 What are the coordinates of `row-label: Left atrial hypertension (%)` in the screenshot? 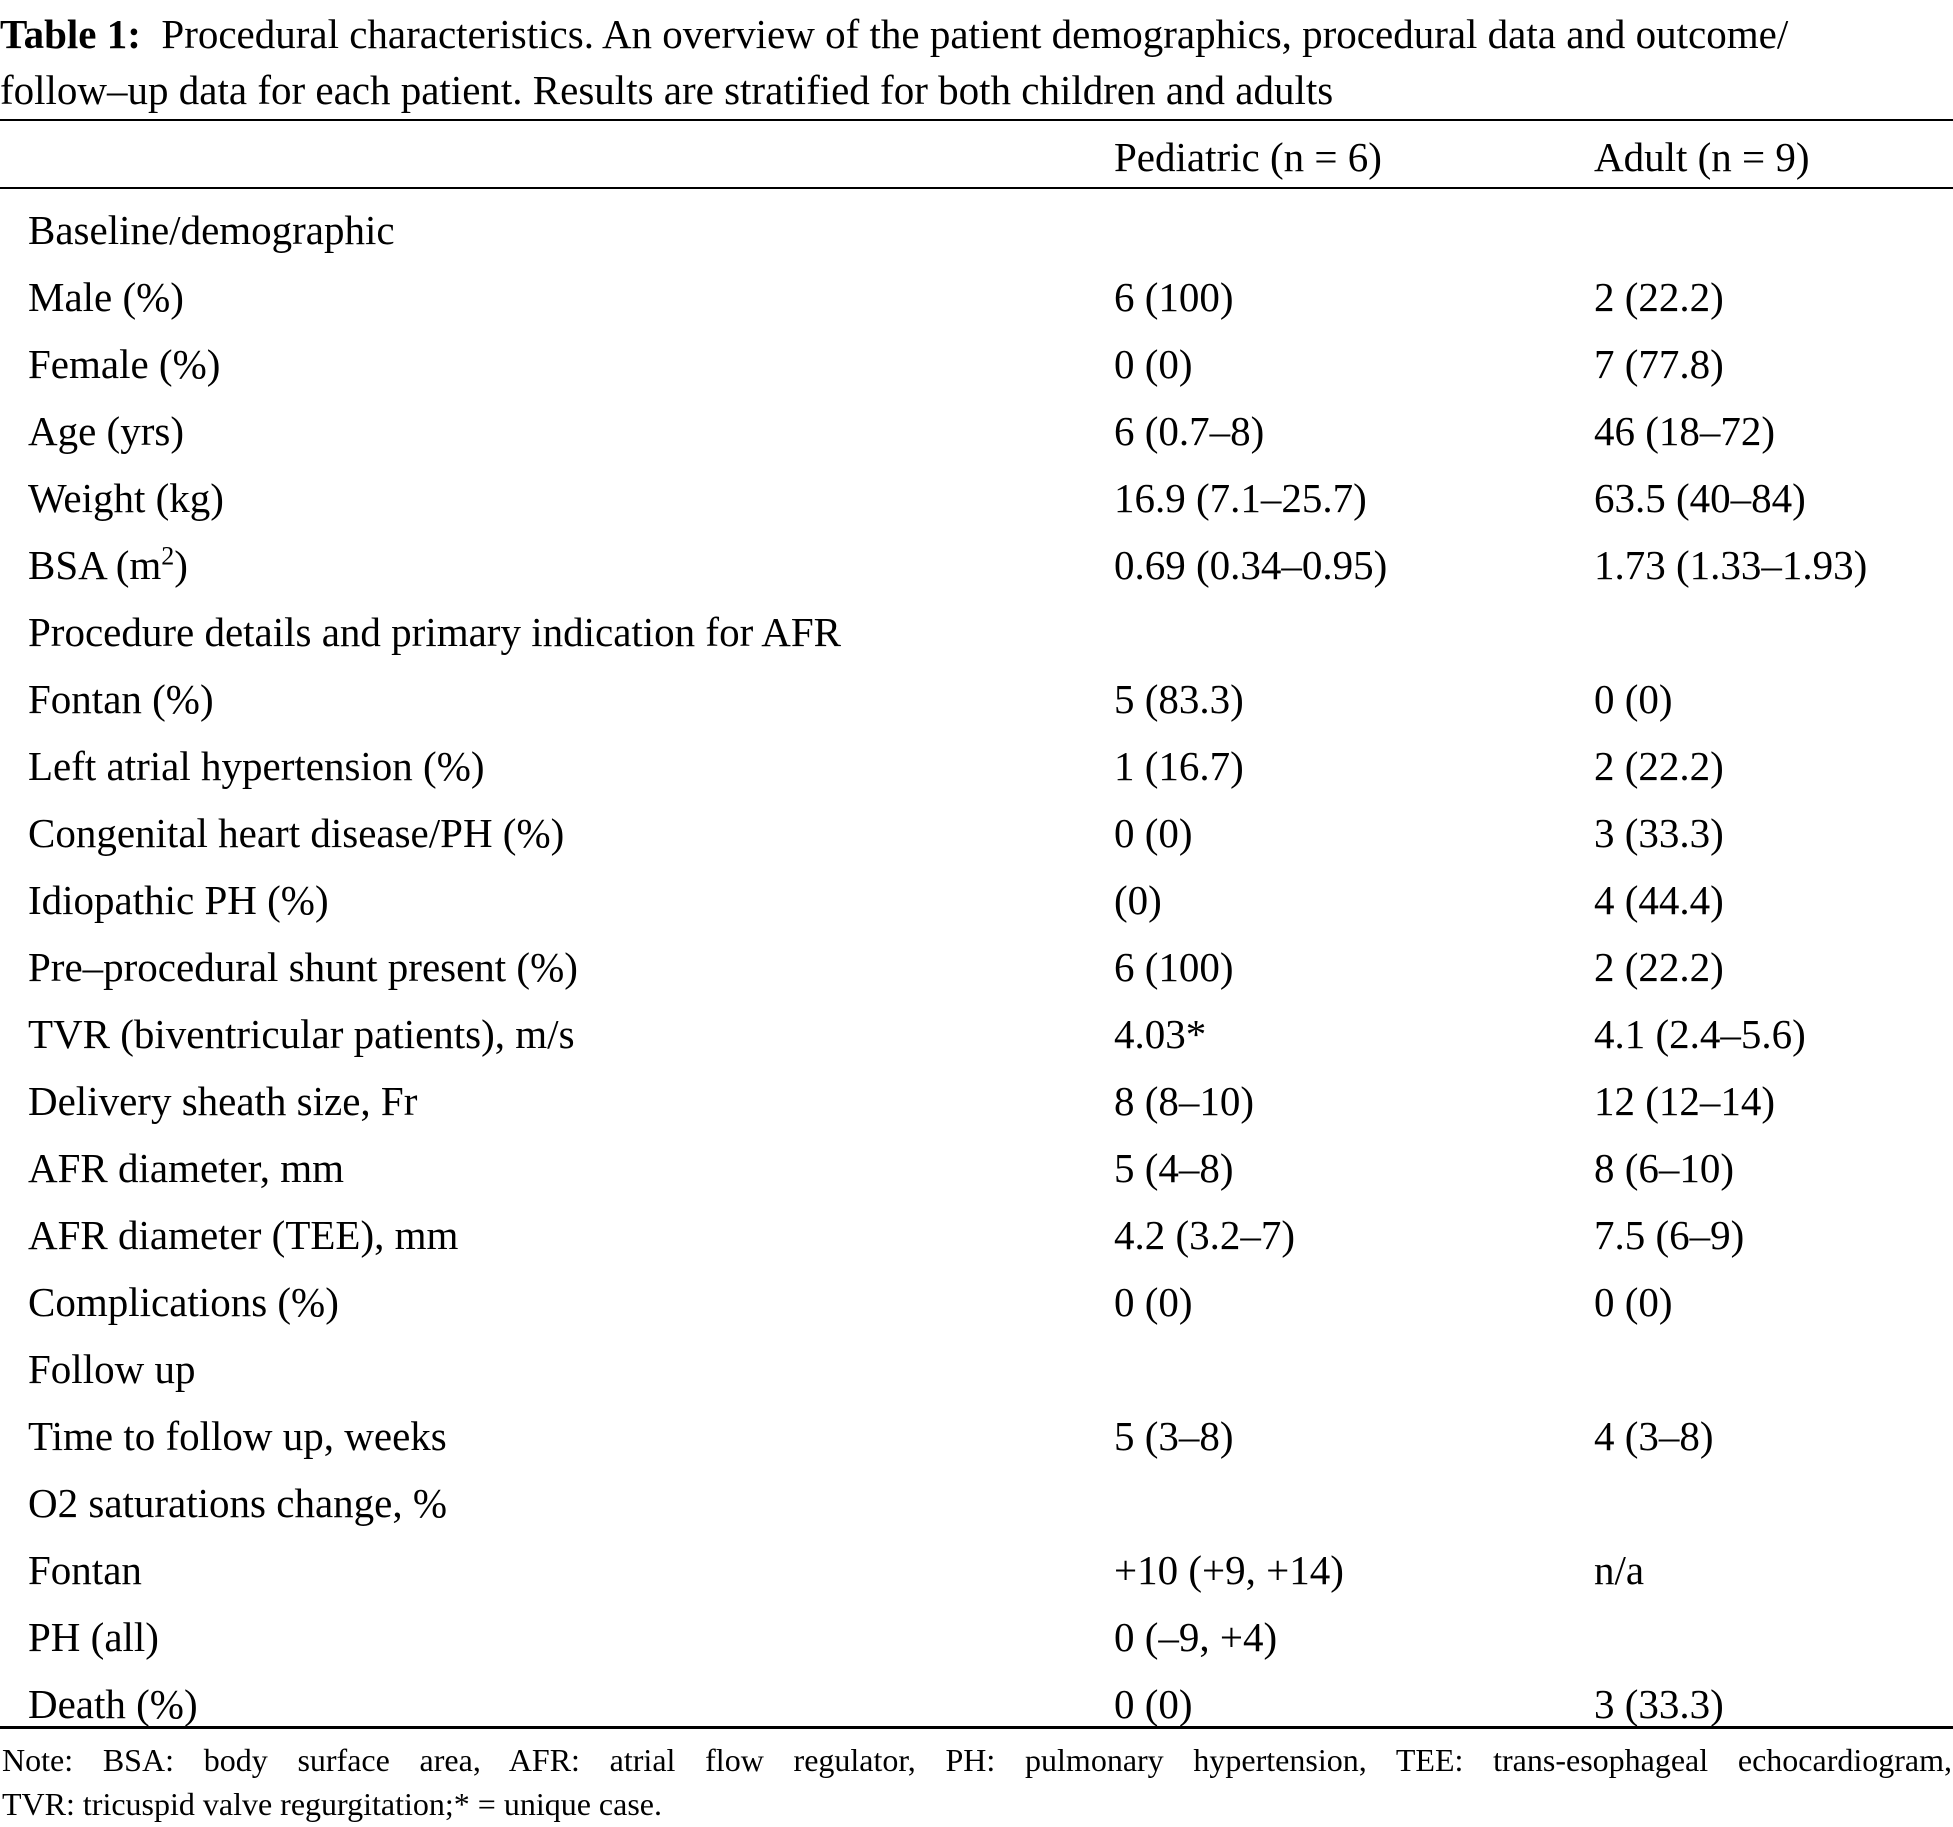 It's located at (256, 766).